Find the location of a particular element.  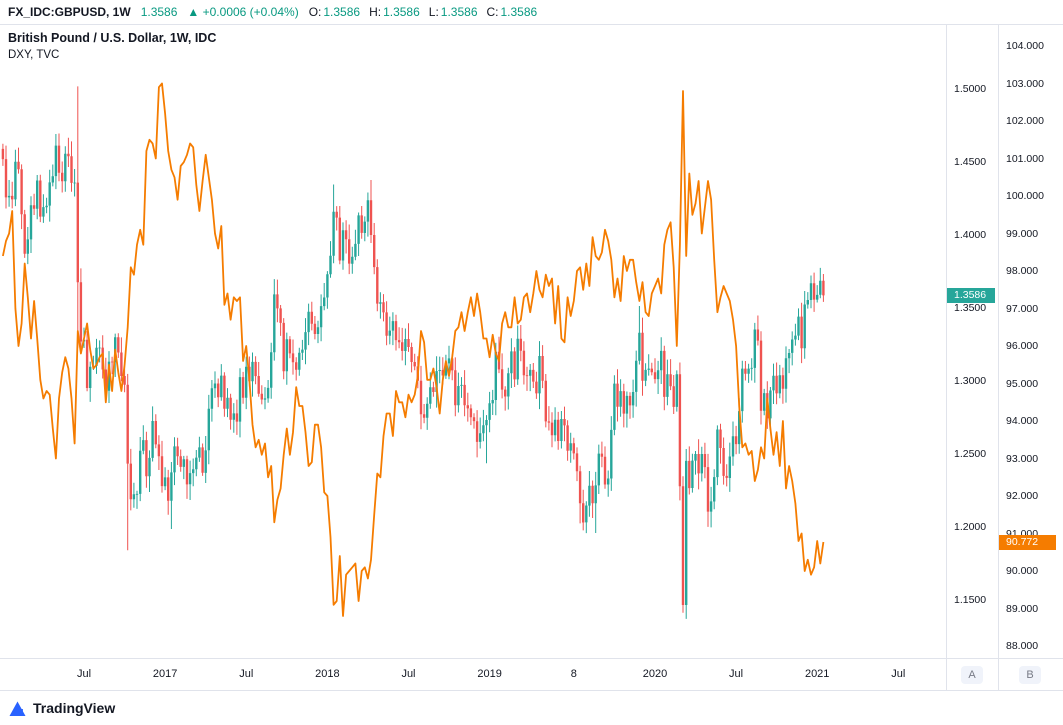

ohlc-values: O: 1.3586 H: 1.3586 L: 1.3586 C: 1.3586 is located at coordinates (423, 12).